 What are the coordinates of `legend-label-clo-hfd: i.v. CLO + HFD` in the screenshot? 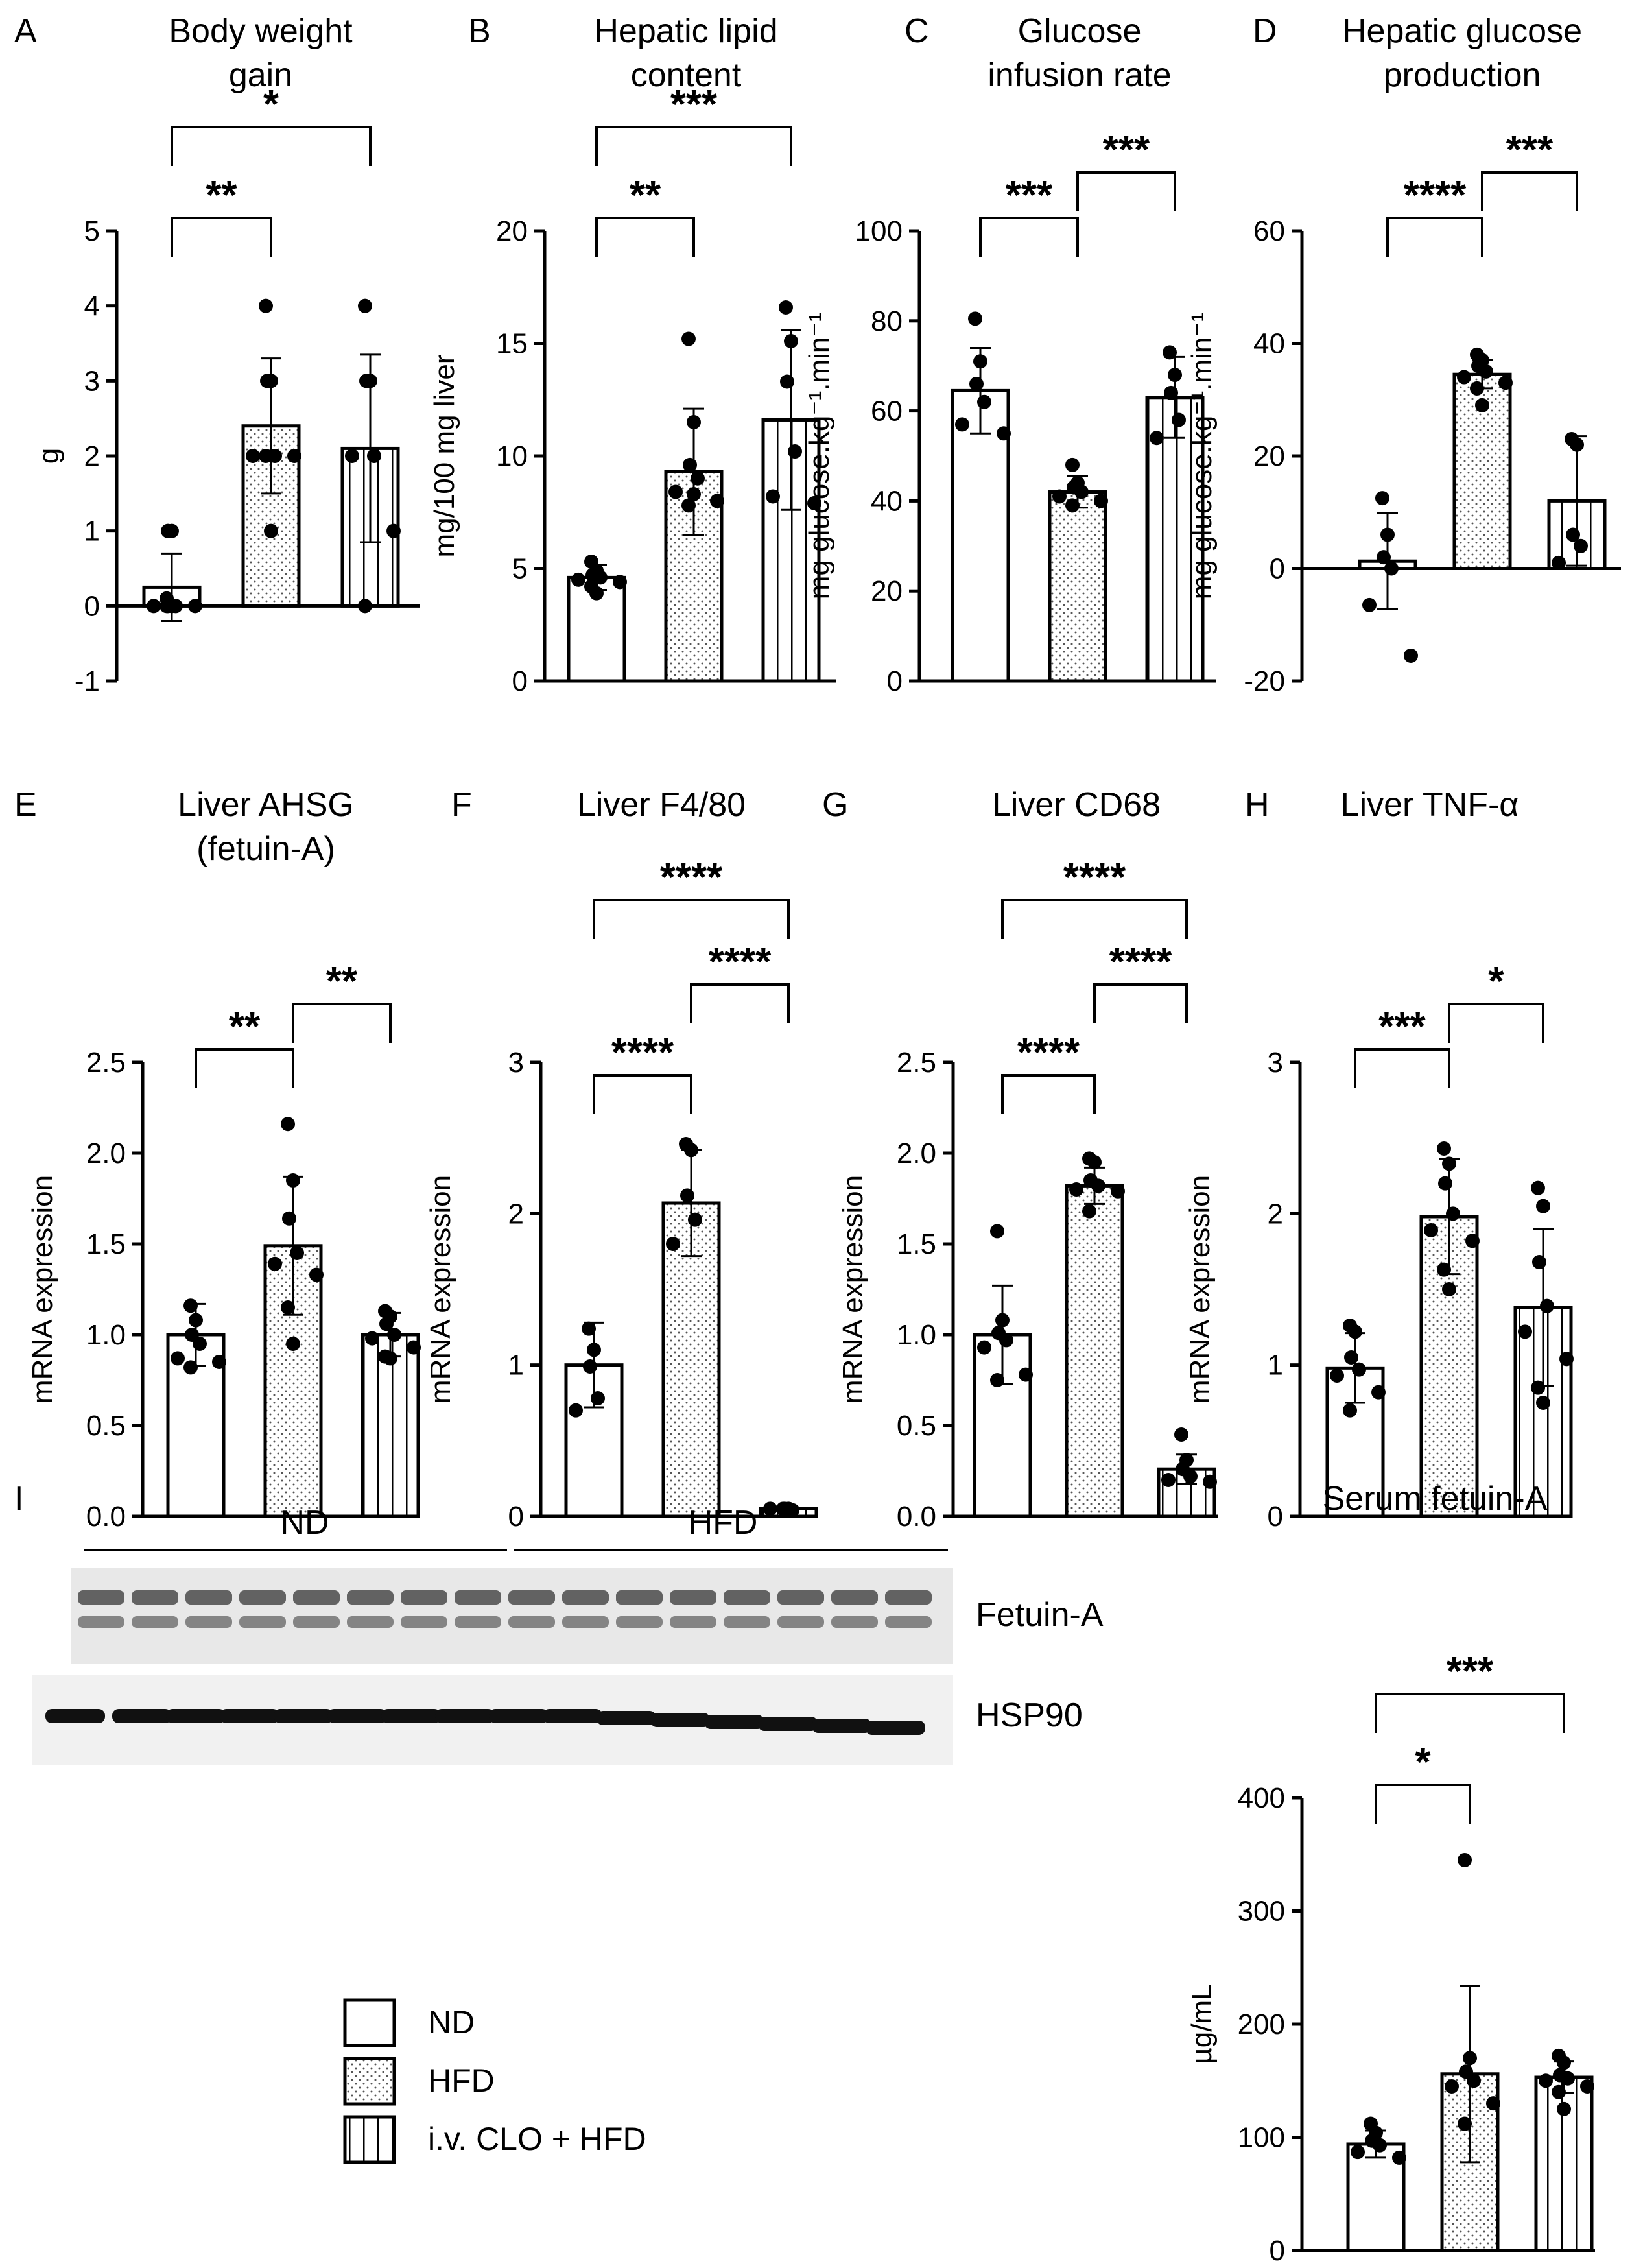 It's located at (537, 2139).